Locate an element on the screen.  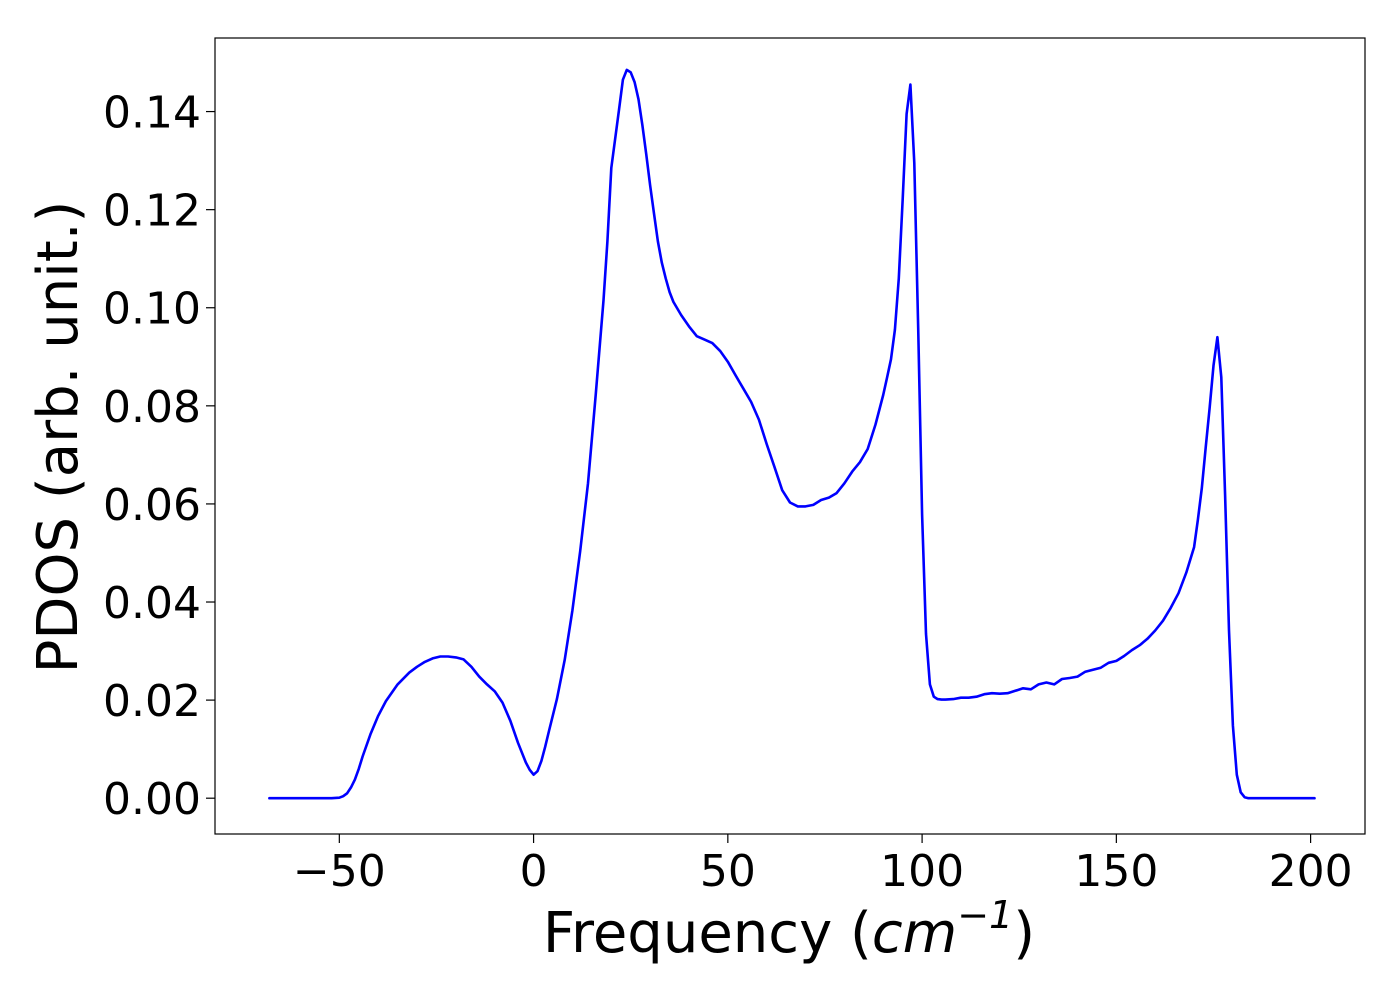
y-tick-label: 0.00 is located at coordinates (152, 799).